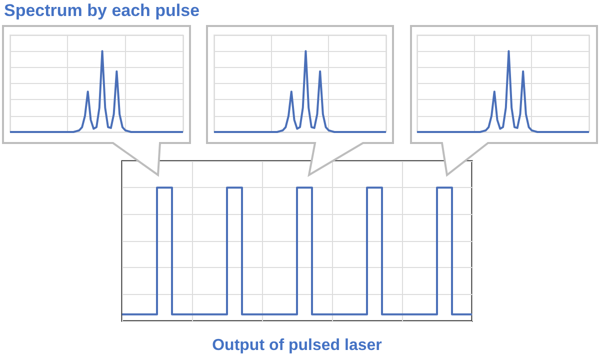 This screenshot has width=600, height=360. I want to click on text: Output of pulsed laser, so click(297, 346).